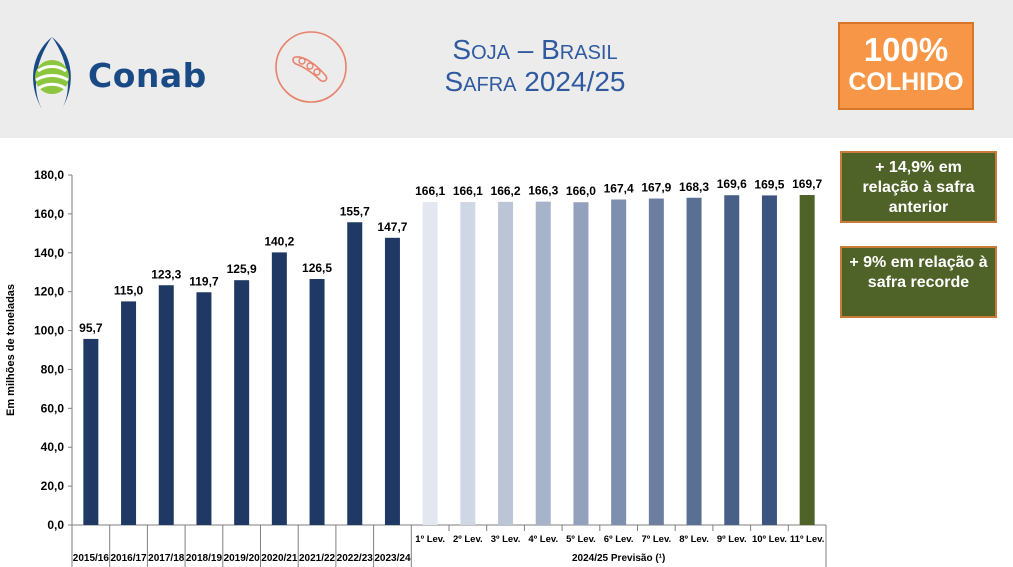  Describe the element at coordinates (807, 539) in the screenshot. I see `x-tick-label: 11º Lev.` at that location.